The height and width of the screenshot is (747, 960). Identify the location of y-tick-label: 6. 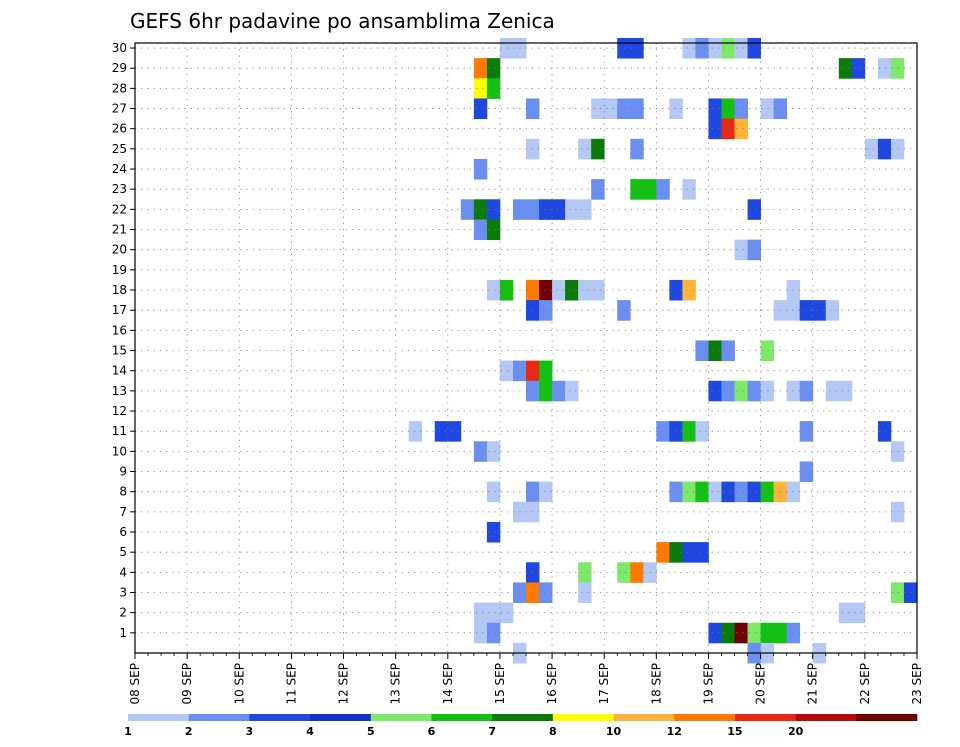
(123, 532).